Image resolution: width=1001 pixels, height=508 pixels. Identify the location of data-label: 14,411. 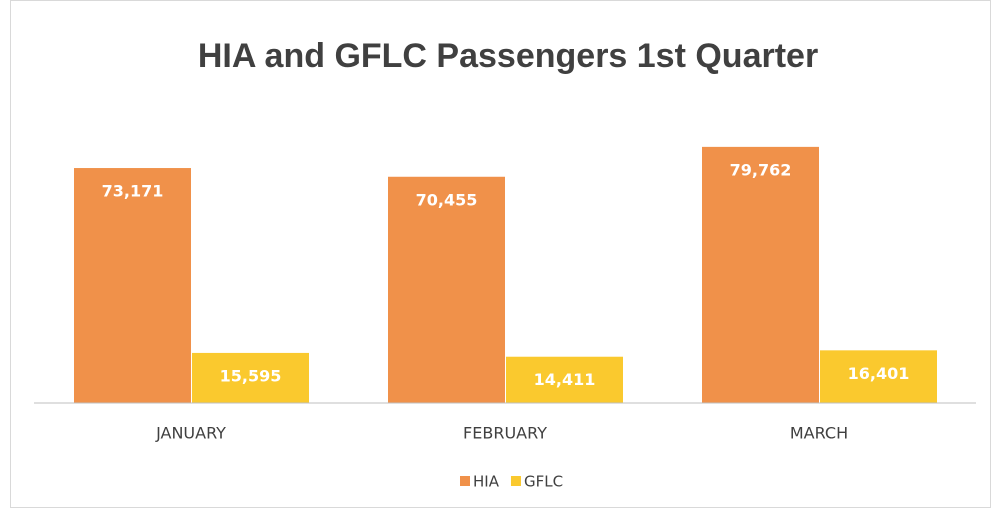
(565, 379).